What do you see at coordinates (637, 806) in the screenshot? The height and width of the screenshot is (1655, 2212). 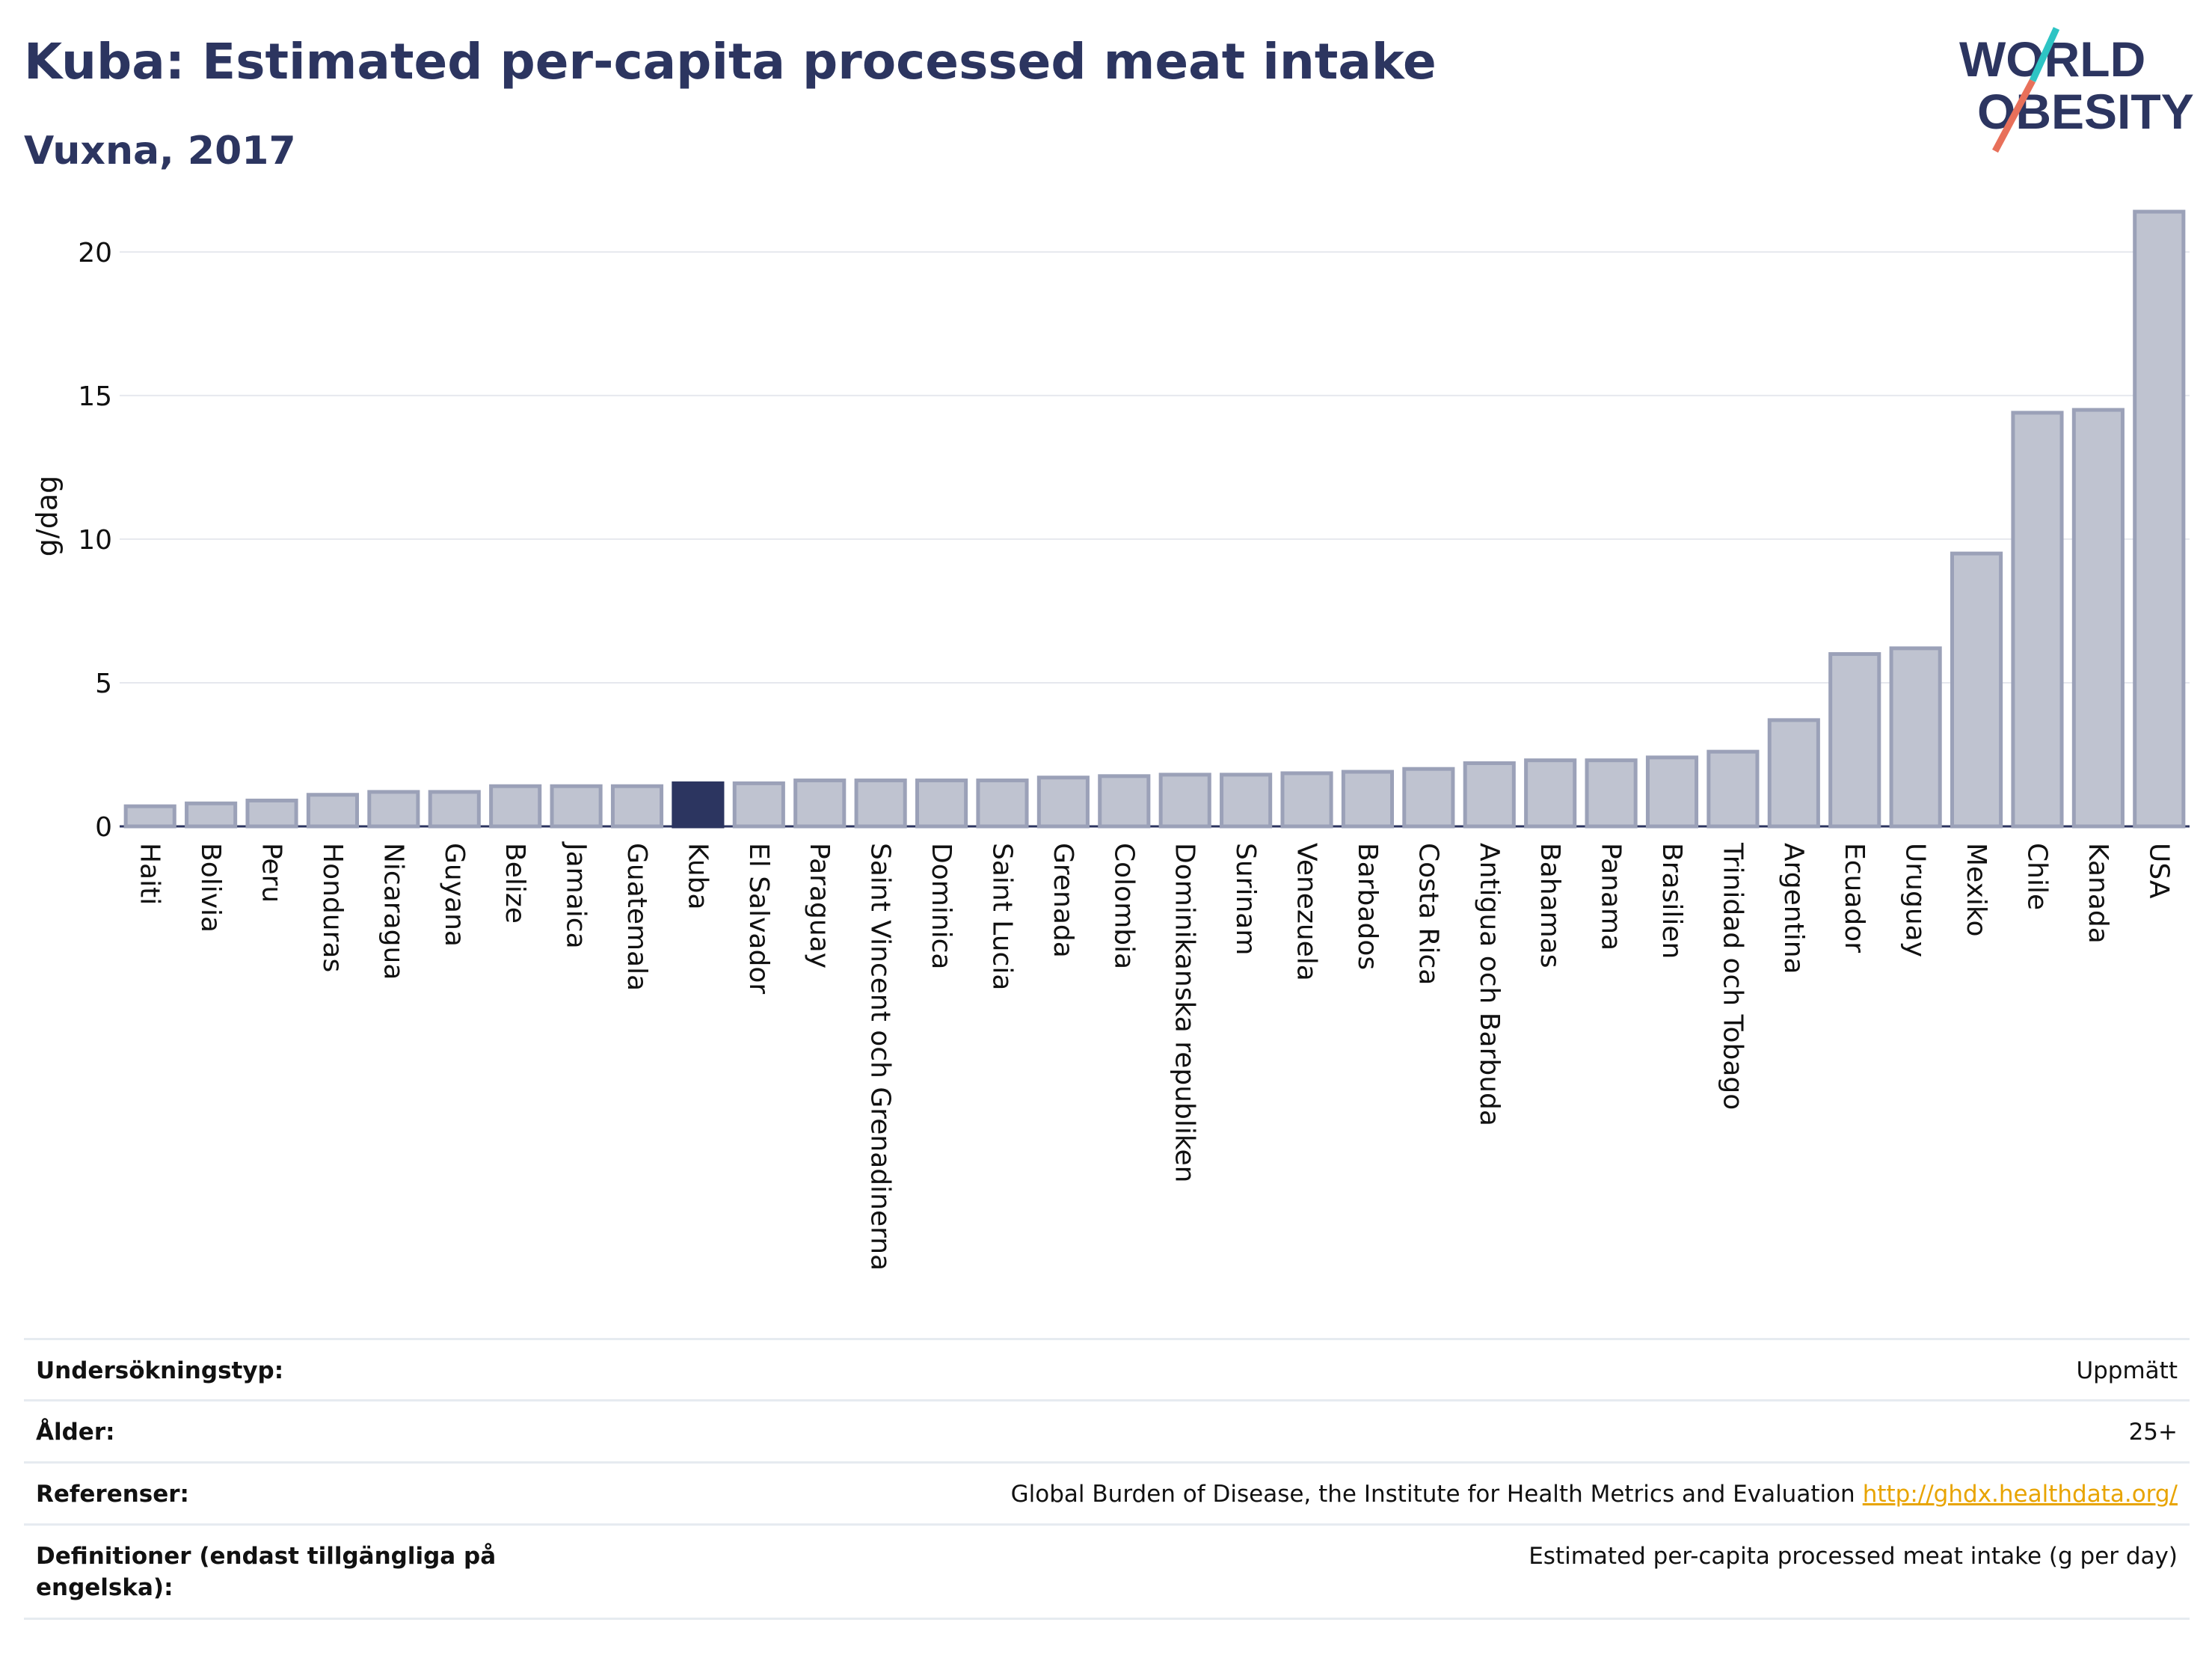 I see `bar-guatemala` at bounding box center [637, 806].